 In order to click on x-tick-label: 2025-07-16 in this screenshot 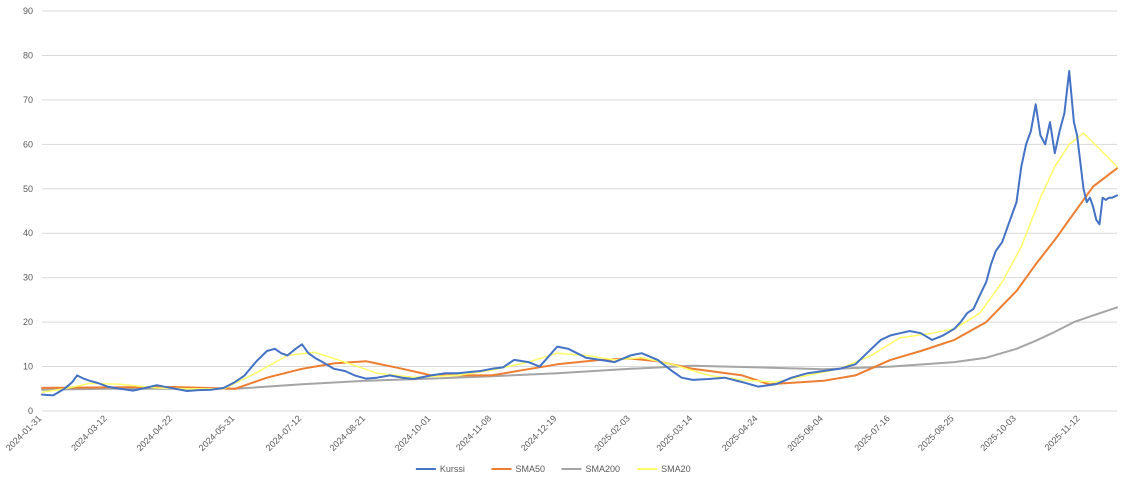, I will do `click(872, 433)`.